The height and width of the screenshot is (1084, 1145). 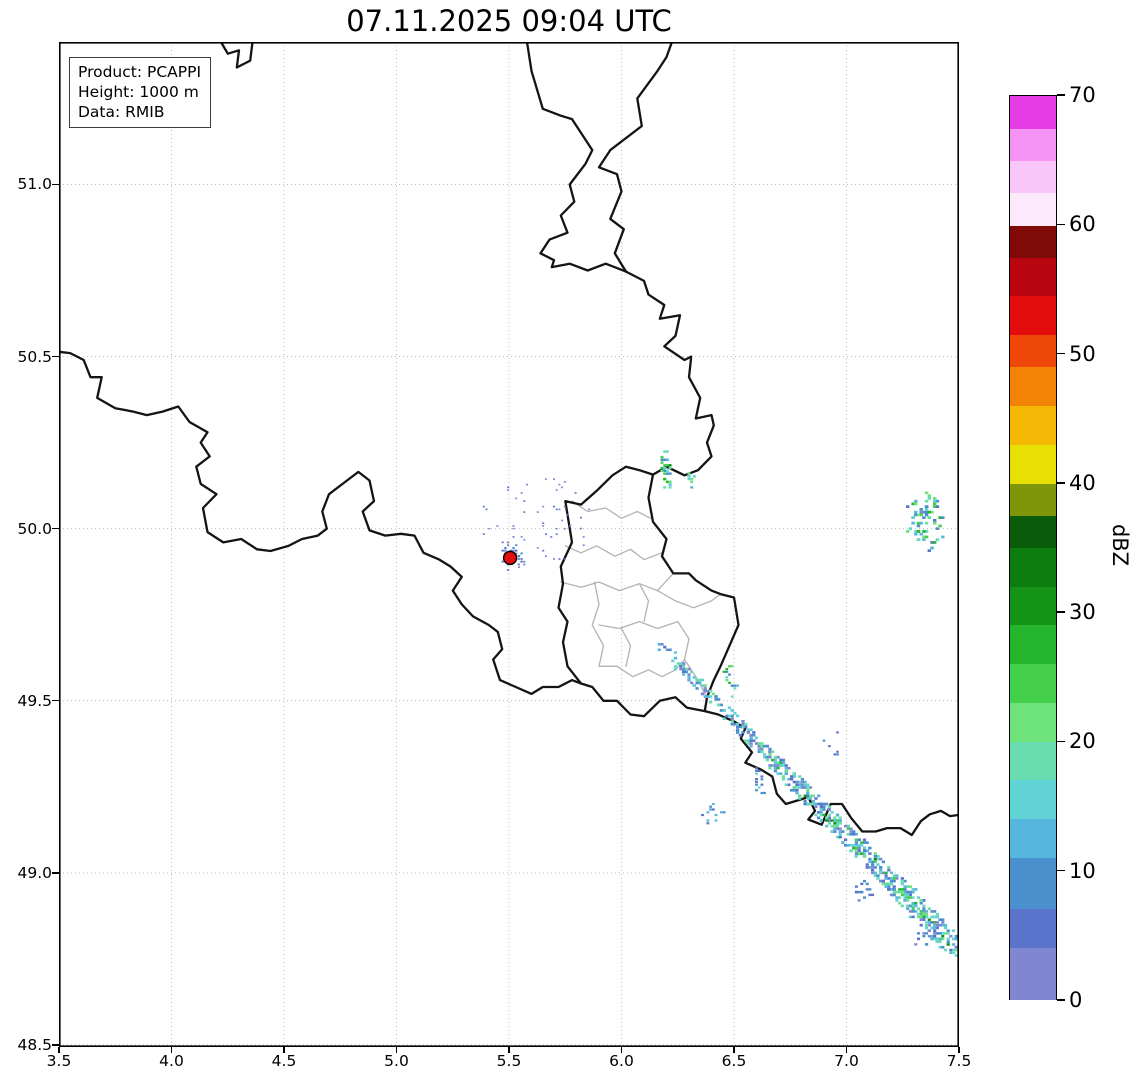 What do you see at coordinates (1082, 870) in the screenshot?
I see `colorbar-tick-label: 10` at bounding box center [1082, 870].